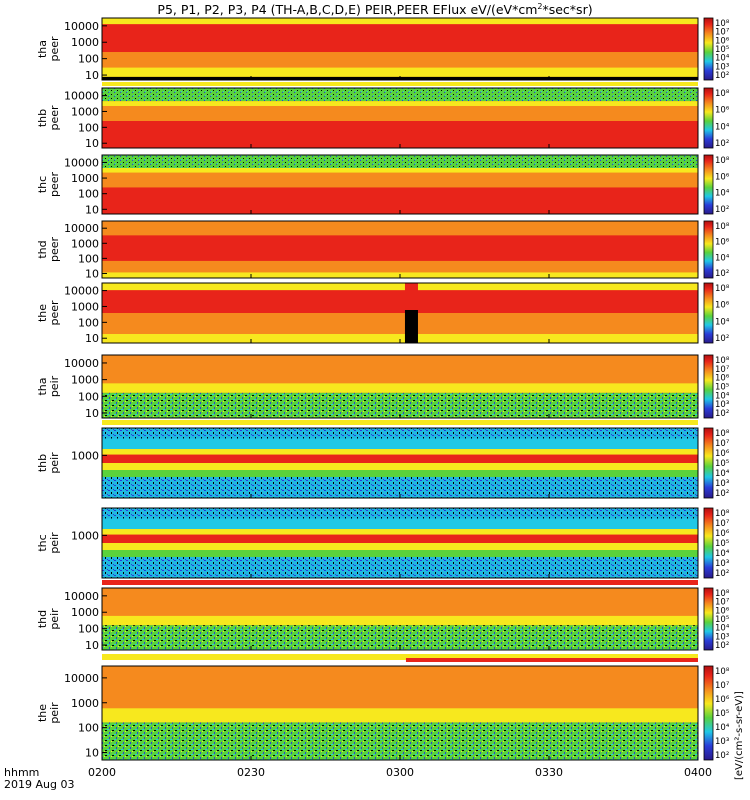 The width and height of the screenshot is (750, 800). What do you see at coordinates (48, 386) in the screenshot?
I see `y-axis-label: thapeir` at bounding box center [48, 386].